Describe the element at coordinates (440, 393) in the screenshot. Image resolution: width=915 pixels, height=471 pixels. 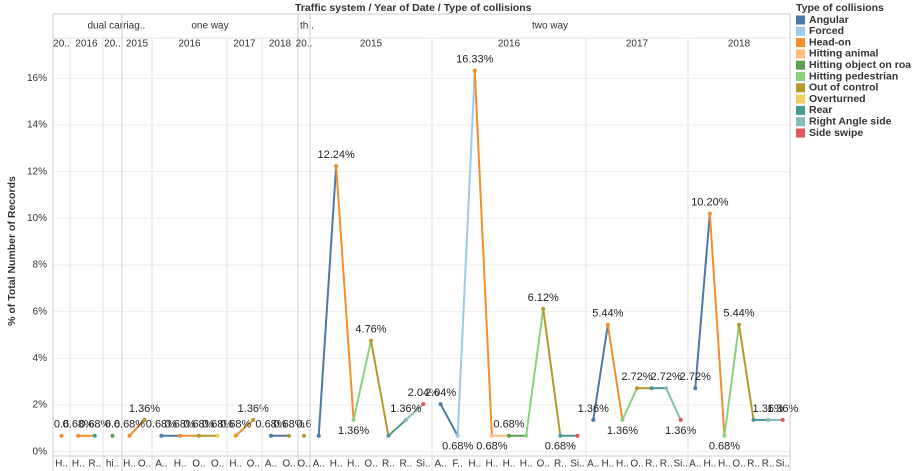
I see `value-label: 2.04%` at that location.